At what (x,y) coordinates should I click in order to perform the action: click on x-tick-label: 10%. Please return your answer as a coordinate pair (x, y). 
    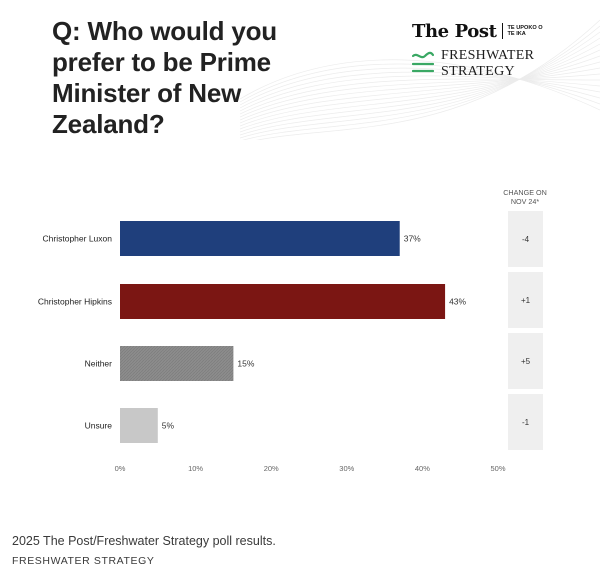
    Looking at the image, I should click on (195, 468).